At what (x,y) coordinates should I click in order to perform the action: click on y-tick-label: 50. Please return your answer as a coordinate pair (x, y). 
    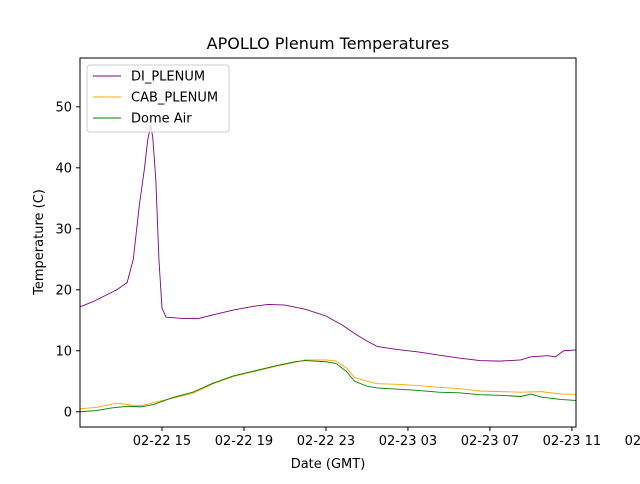
    Looking at the image, I should click on (63, 107).